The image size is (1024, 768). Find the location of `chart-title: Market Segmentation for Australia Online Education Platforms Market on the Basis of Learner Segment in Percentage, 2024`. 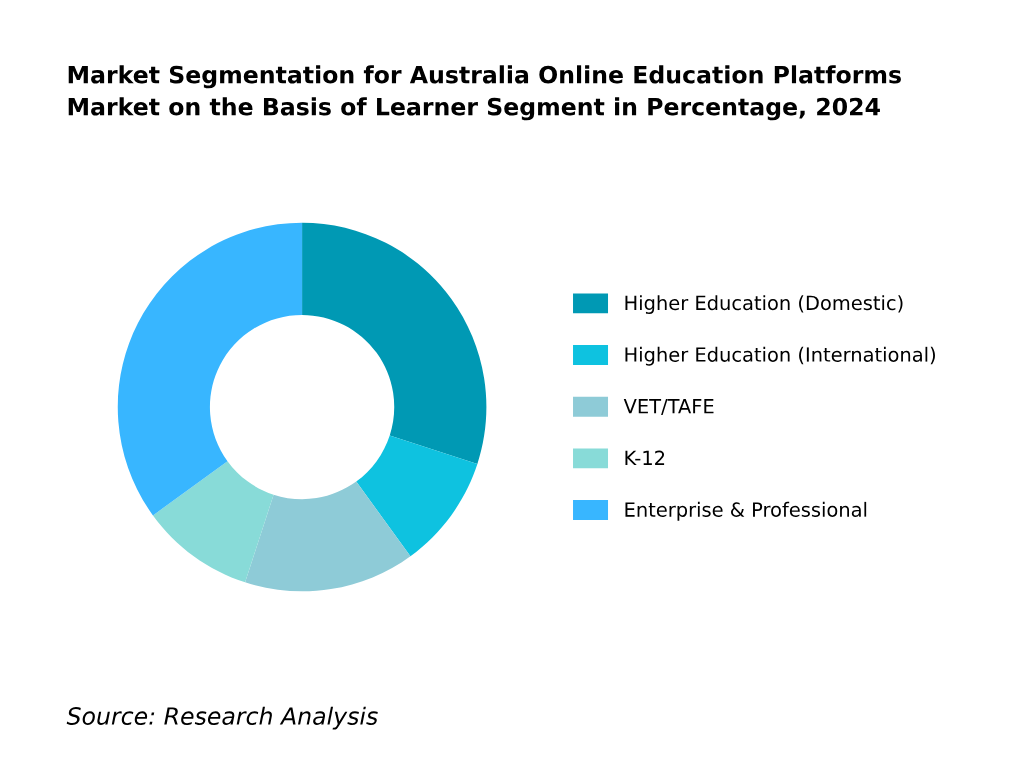

chart-title: Market Segmentation for Australia Online Education Platforms Market on the Basis of Learner Segment in Percentage, 2024 is located at coordinates (484, 93).